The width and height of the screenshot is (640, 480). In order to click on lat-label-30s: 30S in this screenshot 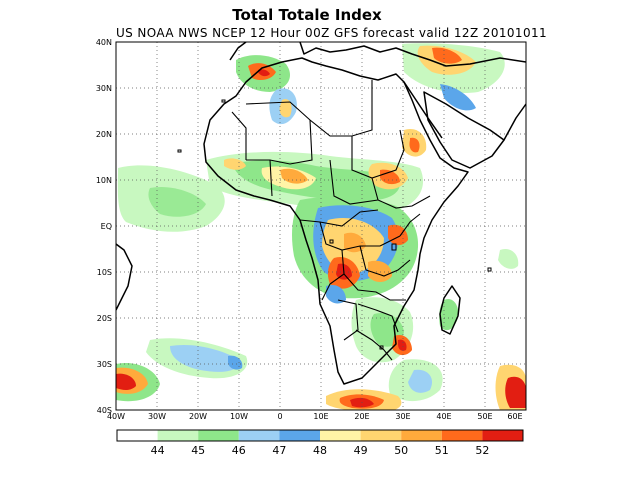, I will do `click(104, 364)`.